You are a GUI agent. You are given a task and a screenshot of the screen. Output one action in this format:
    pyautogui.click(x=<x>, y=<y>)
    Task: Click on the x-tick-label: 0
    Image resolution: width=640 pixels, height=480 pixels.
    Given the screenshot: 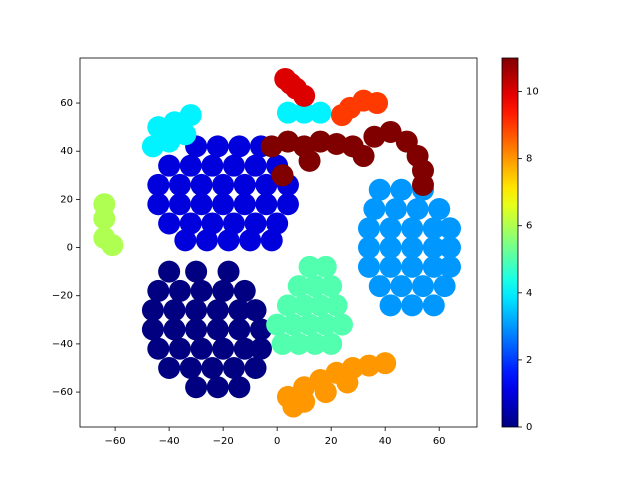 What is the action you would take?
    pyautogui.click(x=277, y=441)
    